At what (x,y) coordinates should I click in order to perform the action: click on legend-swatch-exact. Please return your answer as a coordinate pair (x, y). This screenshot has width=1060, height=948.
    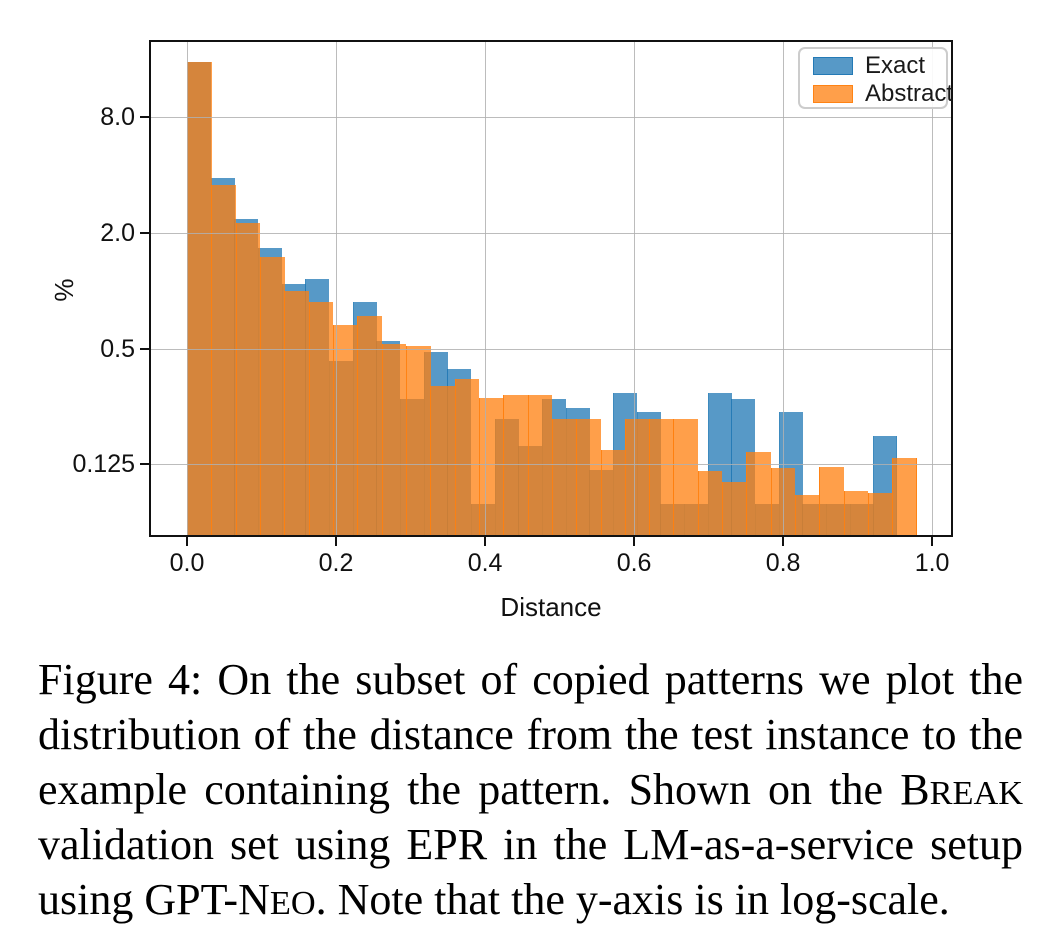
    Looking at the image, I should click on (833, 65).